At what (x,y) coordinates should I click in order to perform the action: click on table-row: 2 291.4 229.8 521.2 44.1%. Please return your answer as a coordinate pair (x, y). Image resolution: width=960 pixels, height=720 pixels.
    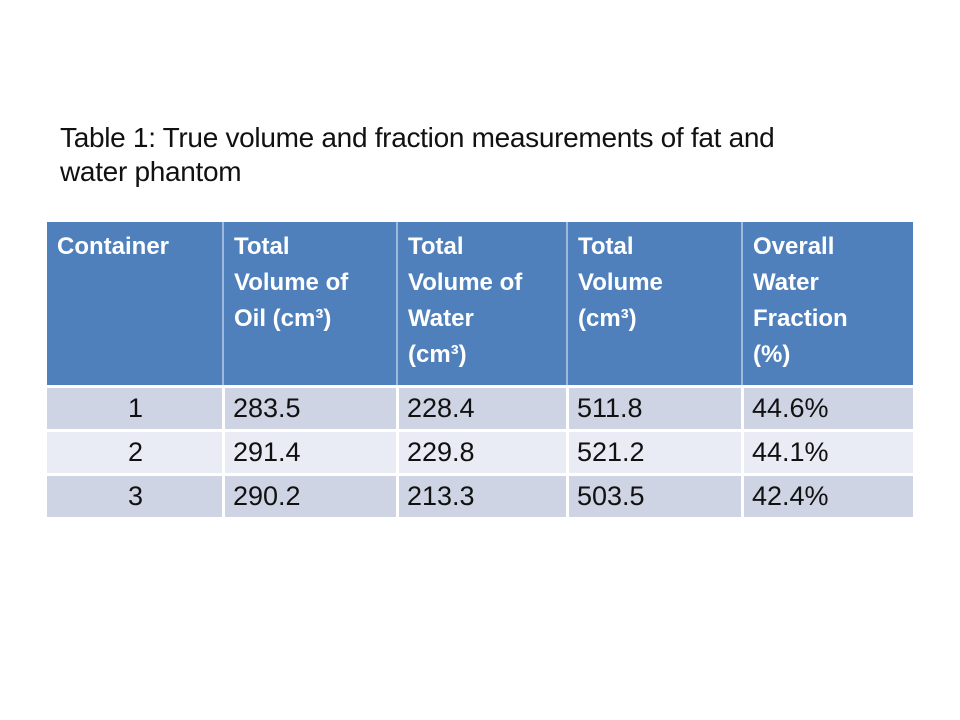
    Looking at the image, I should click on (480, 451).